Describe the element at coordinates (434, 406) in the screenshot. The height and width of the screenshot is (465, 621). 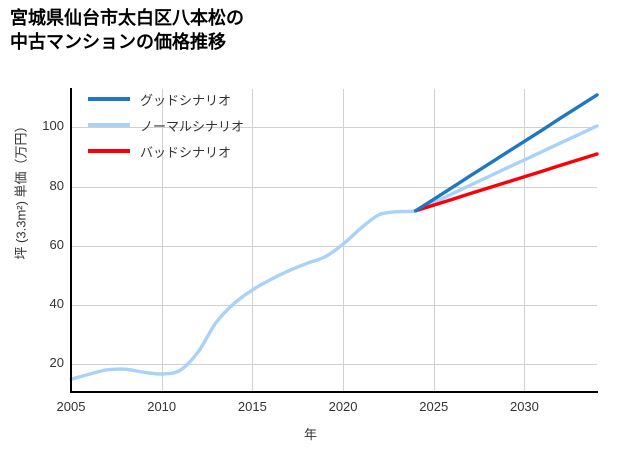
I see `x-axis-tick-label: 2025` at that location.